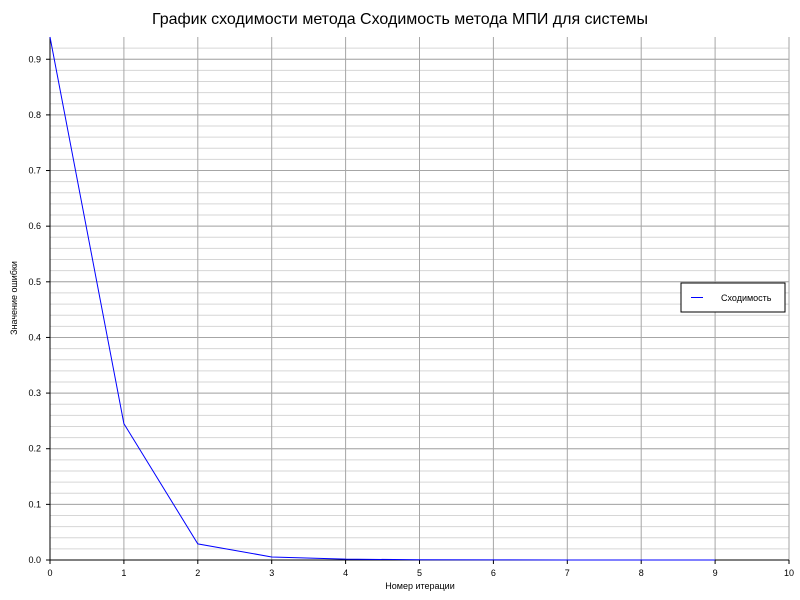 Image resolution: width=800 pixels, height=600 pixels. What do you see at coordinates (34, 171) in the screenshot?
I see `y-tick-label: 0.7` at bounding box center [34, 171].